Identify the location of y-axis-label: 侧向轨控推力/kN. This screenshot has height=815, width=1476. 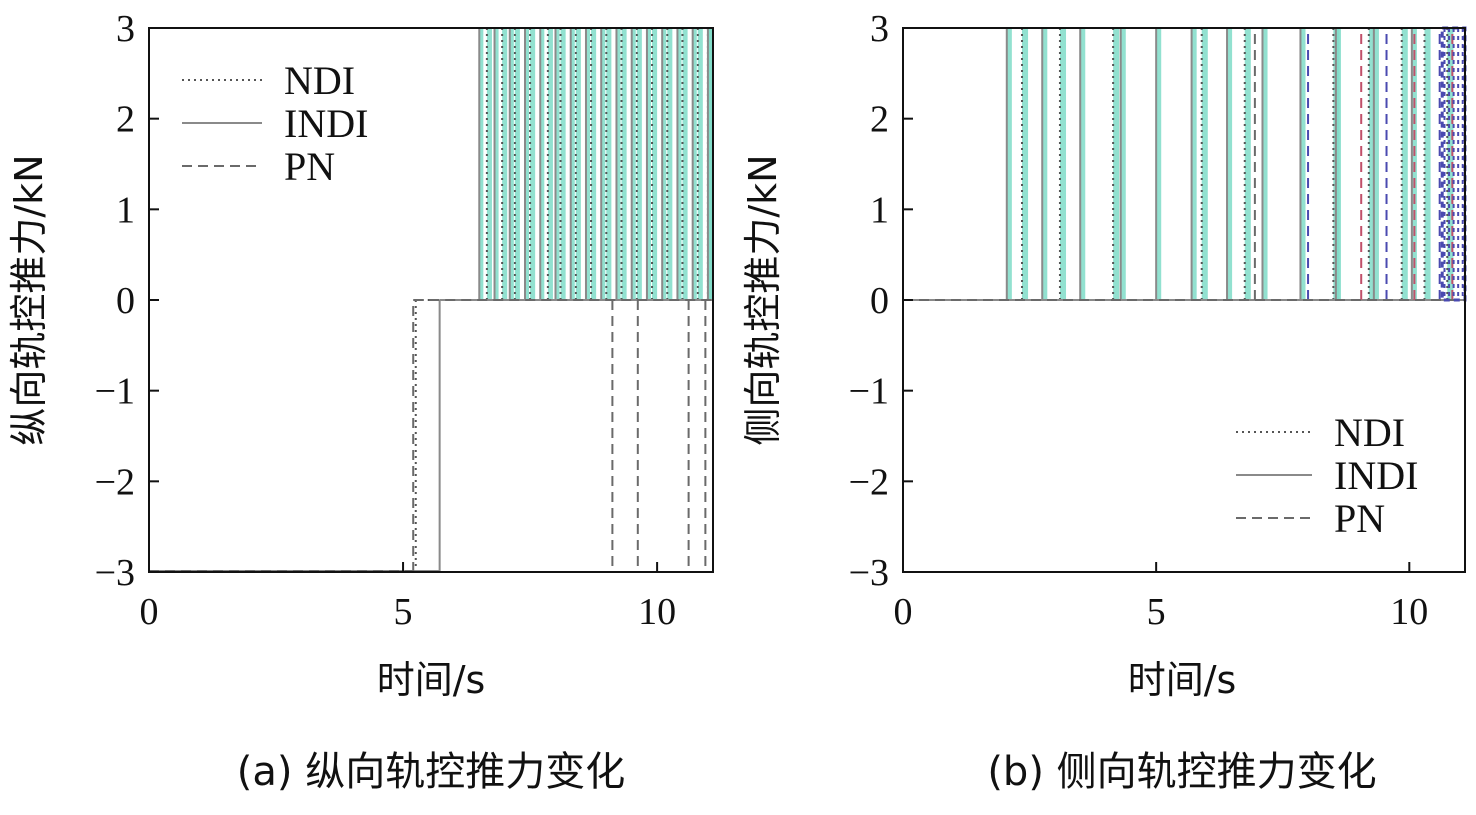
(763, 299).